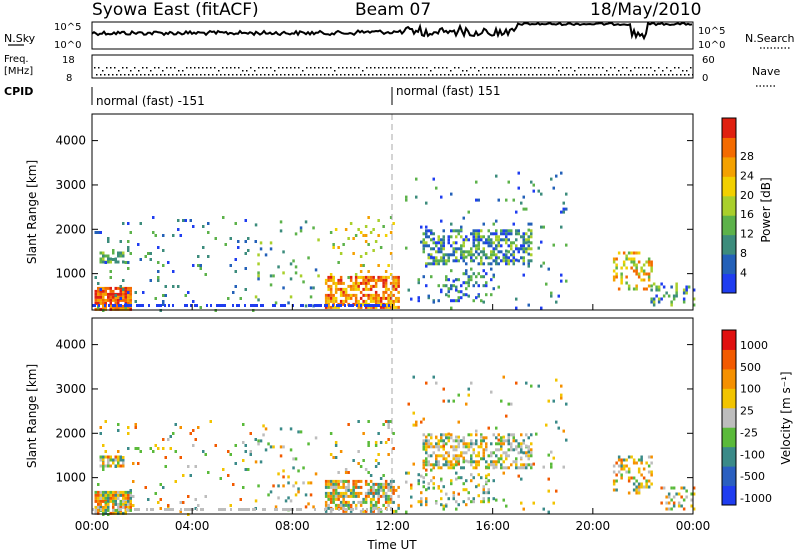 Image resolution: width=800 pixels, height=554 pixels. What do you see at coordinates (705, 78) in the screenshot?
I see `nave-tick-bottom: 0` at bounding box center [705, 78].